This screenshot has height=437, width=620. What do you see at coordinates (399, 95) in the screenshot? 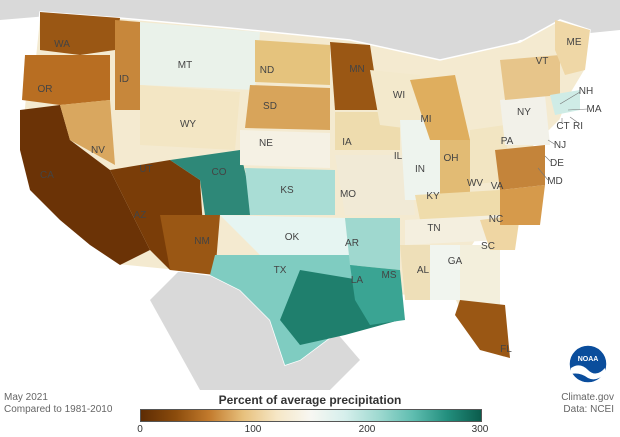
I see `state-label-wi: WI` at bounding box center [399, 95].